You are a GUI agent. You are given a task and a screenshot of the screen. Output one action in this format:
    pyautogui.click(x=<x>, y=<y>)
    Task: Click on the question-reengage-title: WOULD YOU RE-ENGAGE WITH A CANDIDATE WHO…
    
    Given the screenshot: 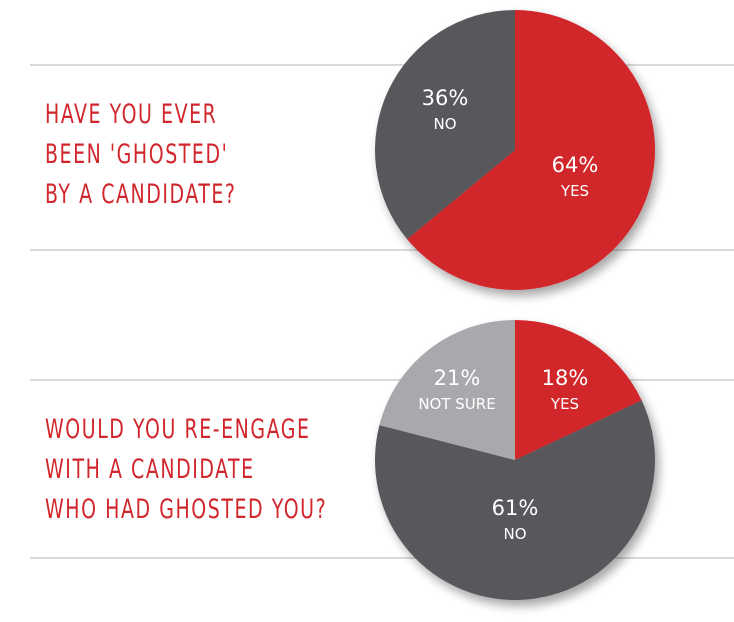 What is the action you would take?
    pyautogui.click(x=186, y=470)
    